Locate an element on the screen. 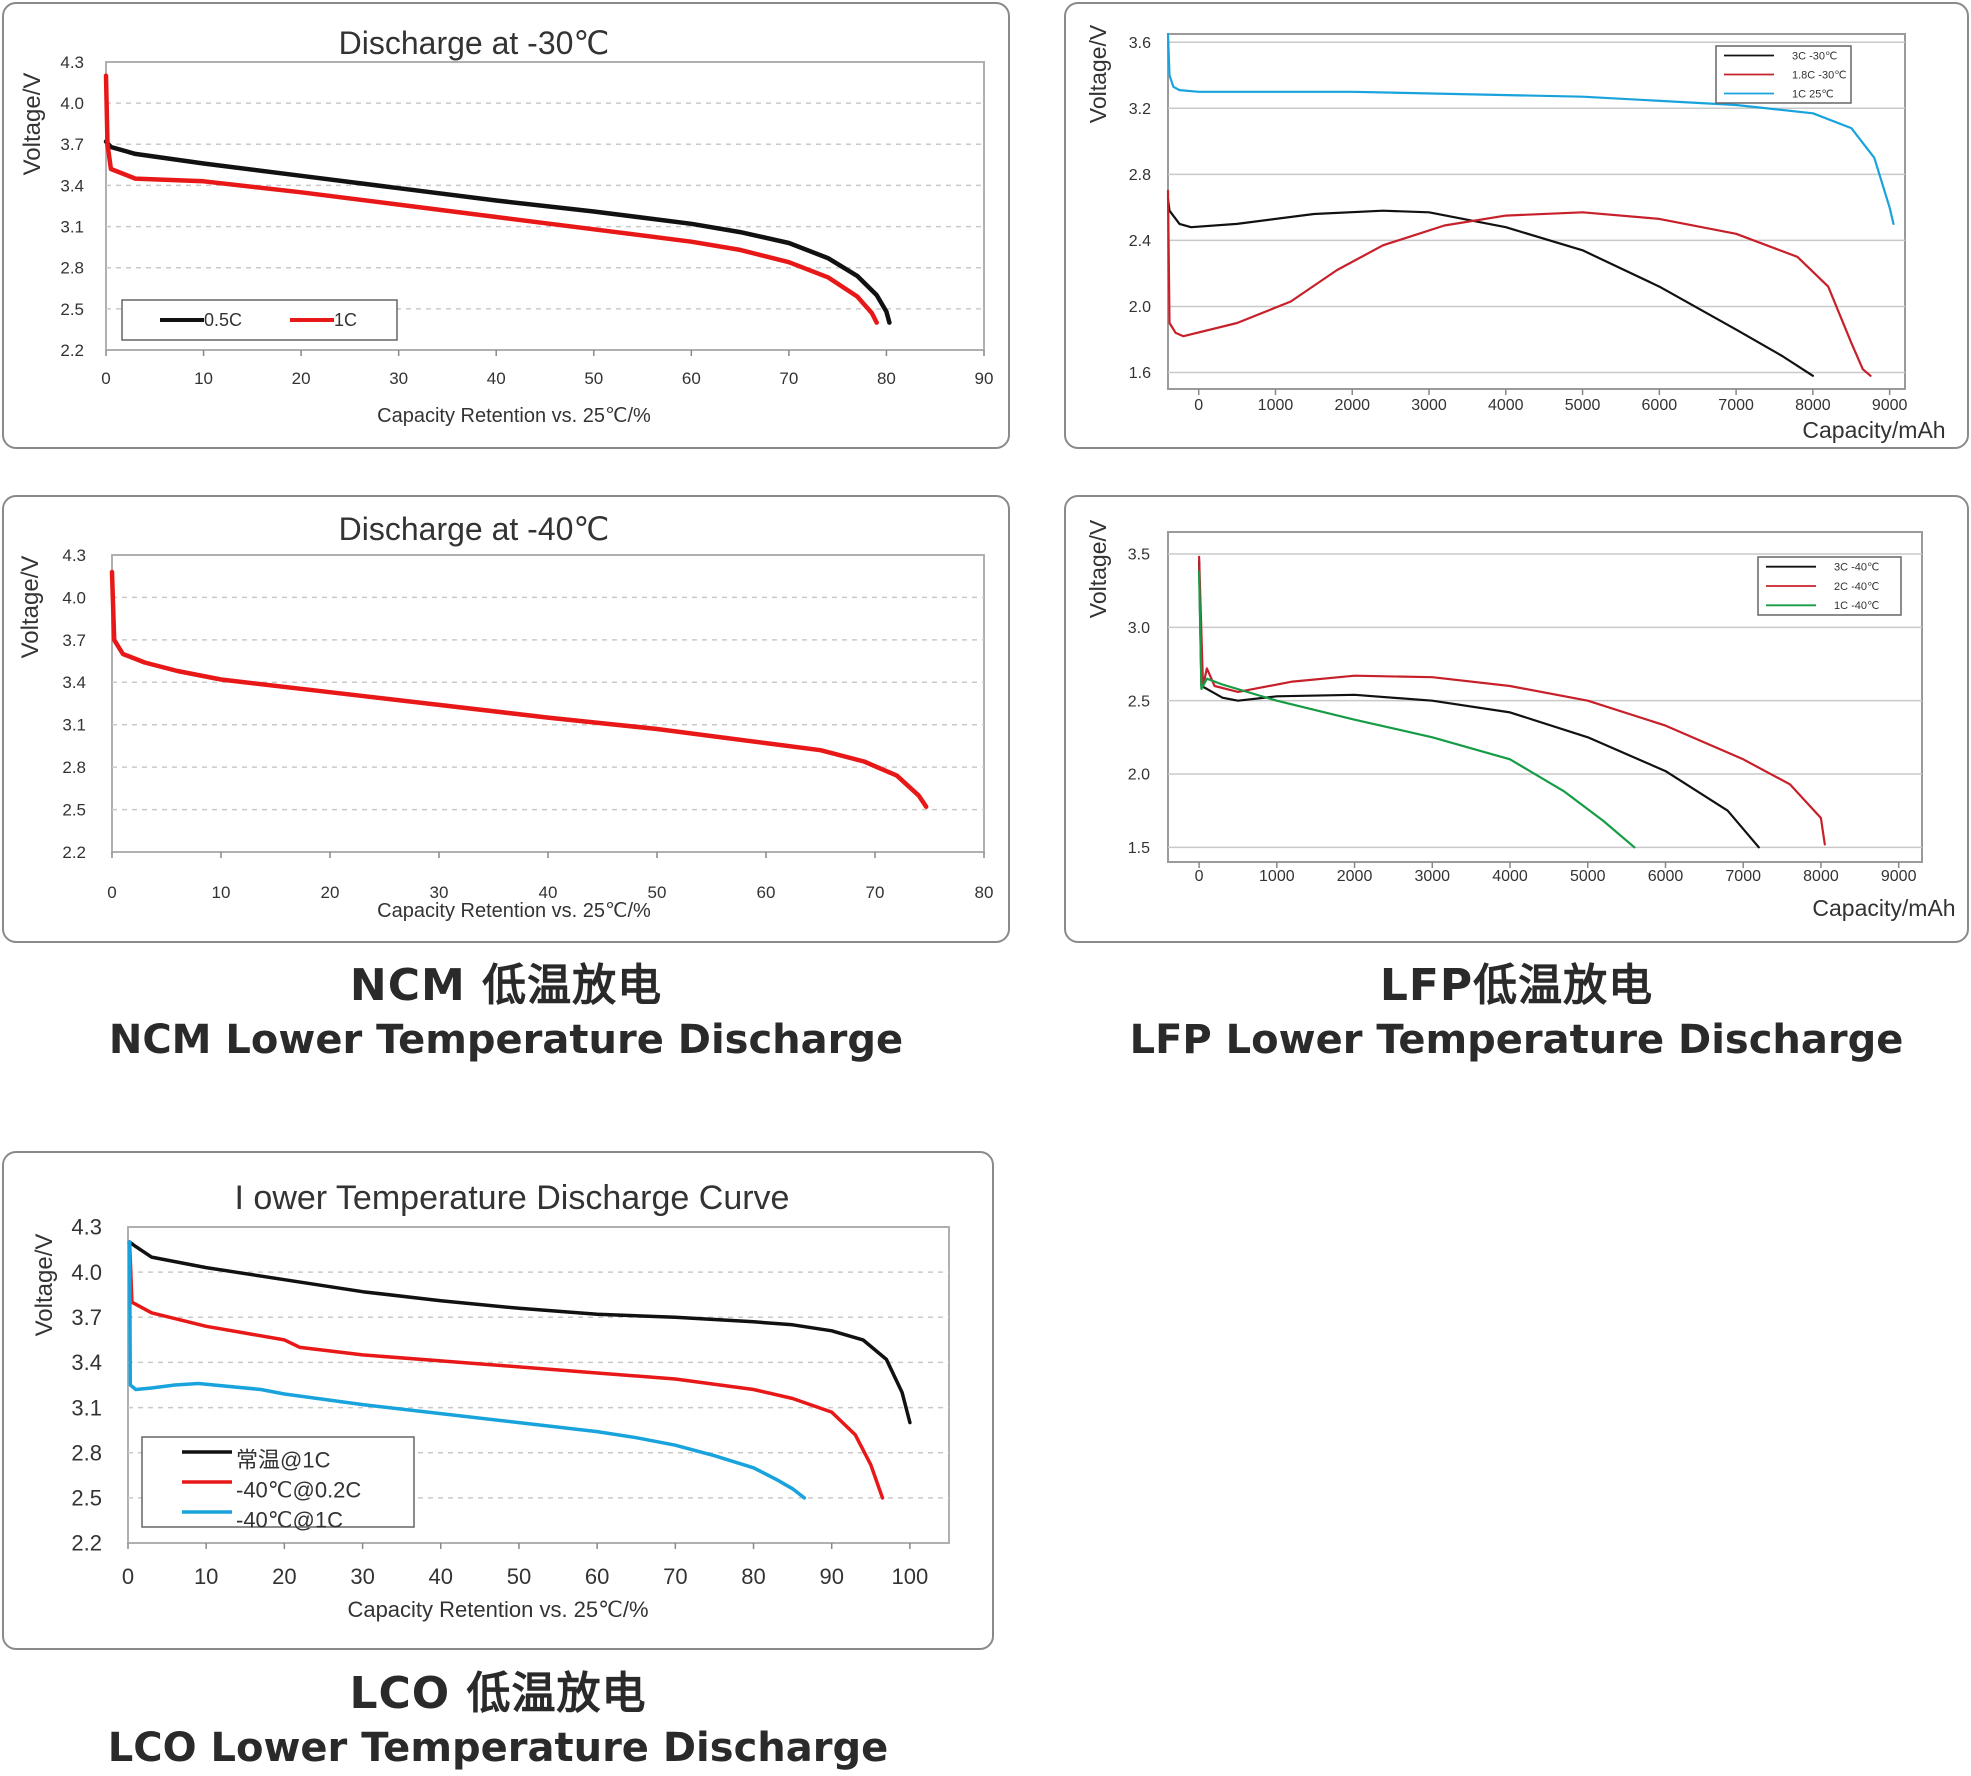 Image resolution: width=1971 pixels, height=1776 pixels. chart-title: Discharge at -40℃ is located at coordinates (474, 529).